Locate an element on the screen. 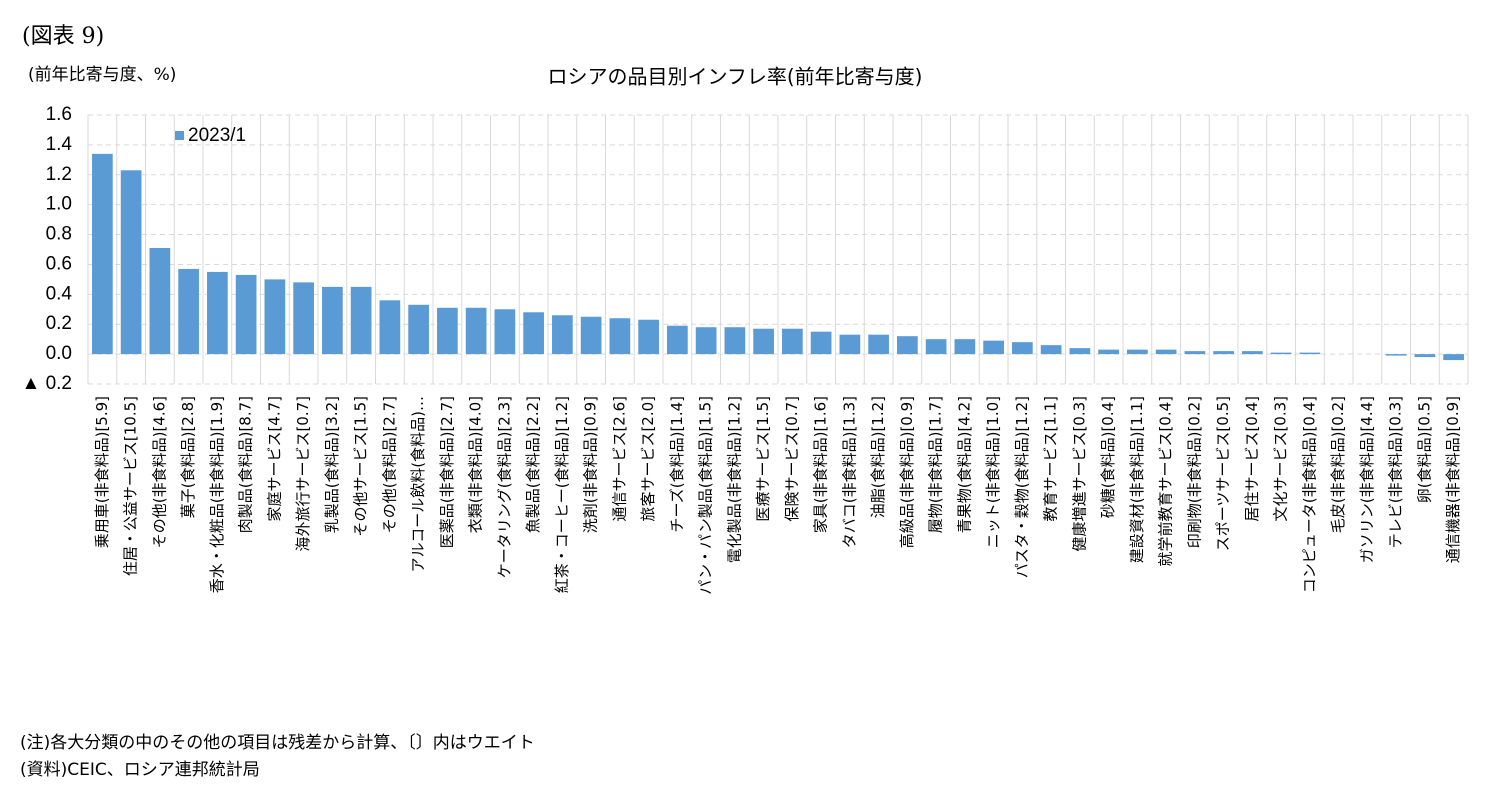 This screenshot has height=794, width=1500. x-tick-label: 居住サービス[0.4] is located at coordinates (1252, 459).